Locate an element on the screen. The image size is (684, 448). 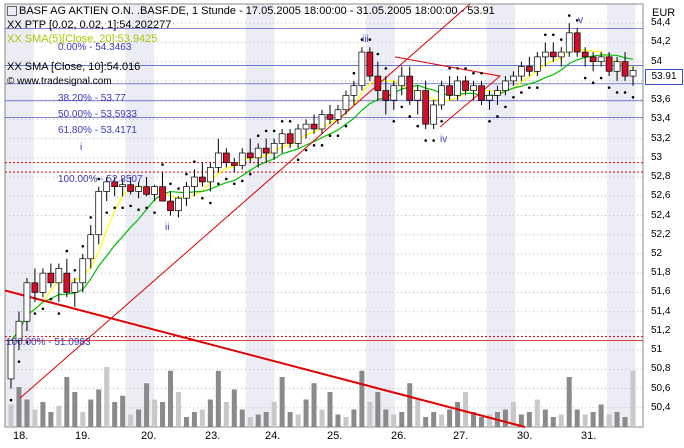
wave-label: iv is located at coordinates (443, 139).